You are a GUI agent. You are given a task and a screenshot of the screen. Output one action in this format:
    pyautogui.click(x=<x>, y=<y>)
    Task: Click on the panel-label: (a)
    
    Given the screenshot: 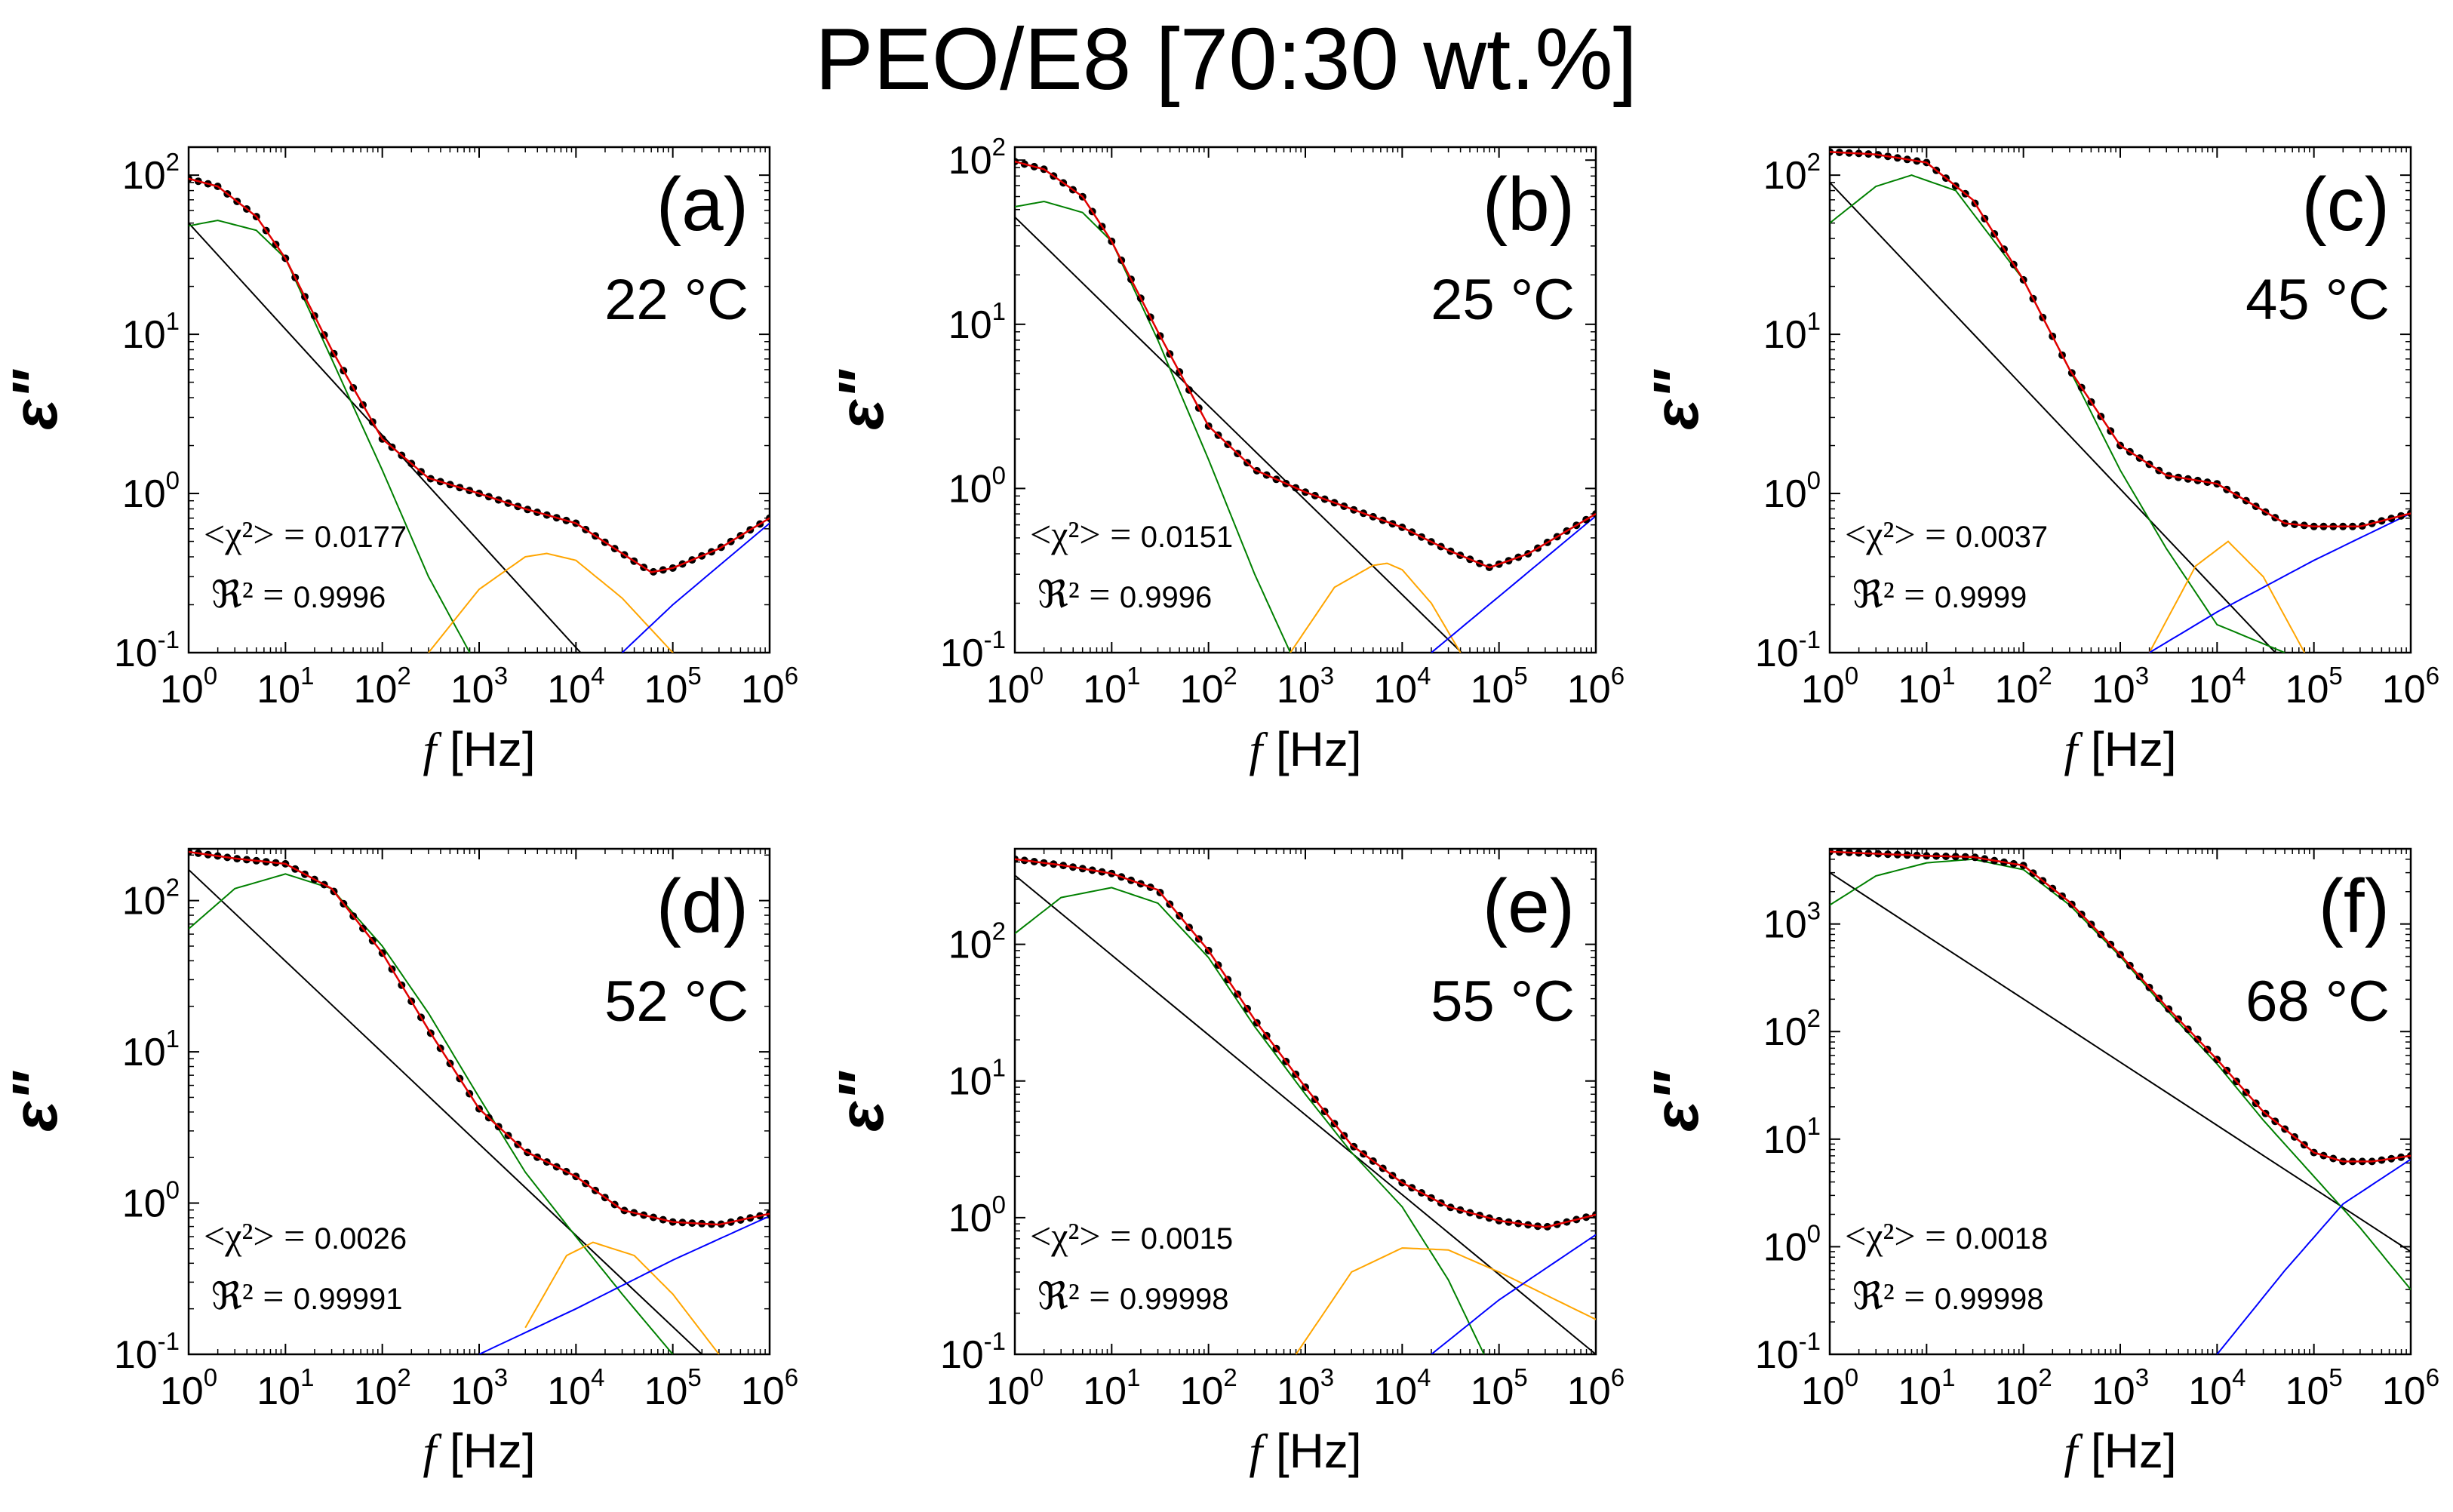 What is the action you would take?
    pyautogui.click(x=702, y=204)
    